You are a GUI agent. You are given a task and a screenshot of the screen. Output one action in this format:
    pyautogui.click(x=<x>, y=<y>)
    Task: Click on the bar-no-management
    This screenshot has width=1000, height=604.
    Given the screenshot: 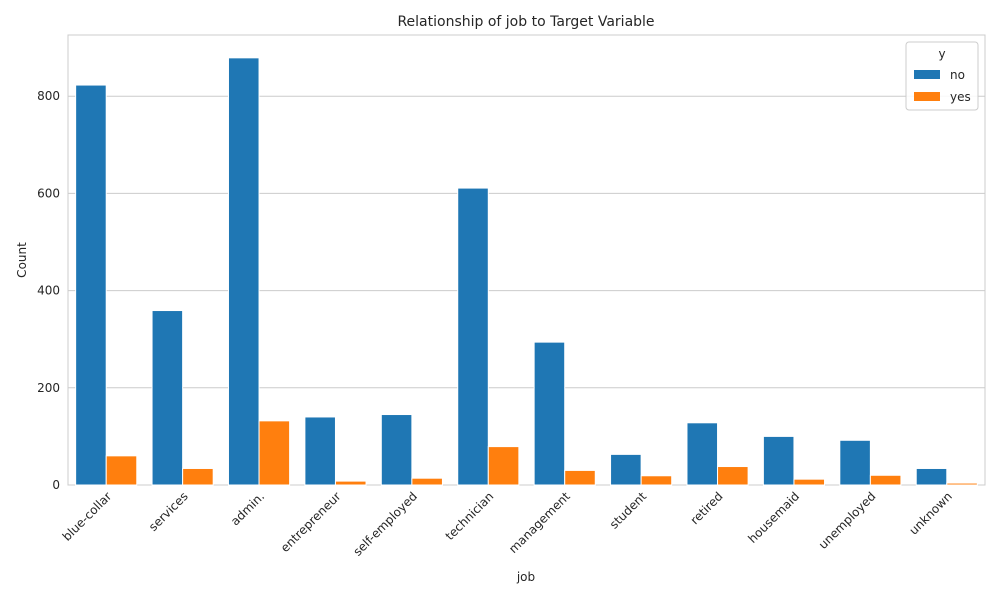 What is the action you would take?
    pyautogui.click(x=549, y=413)
    